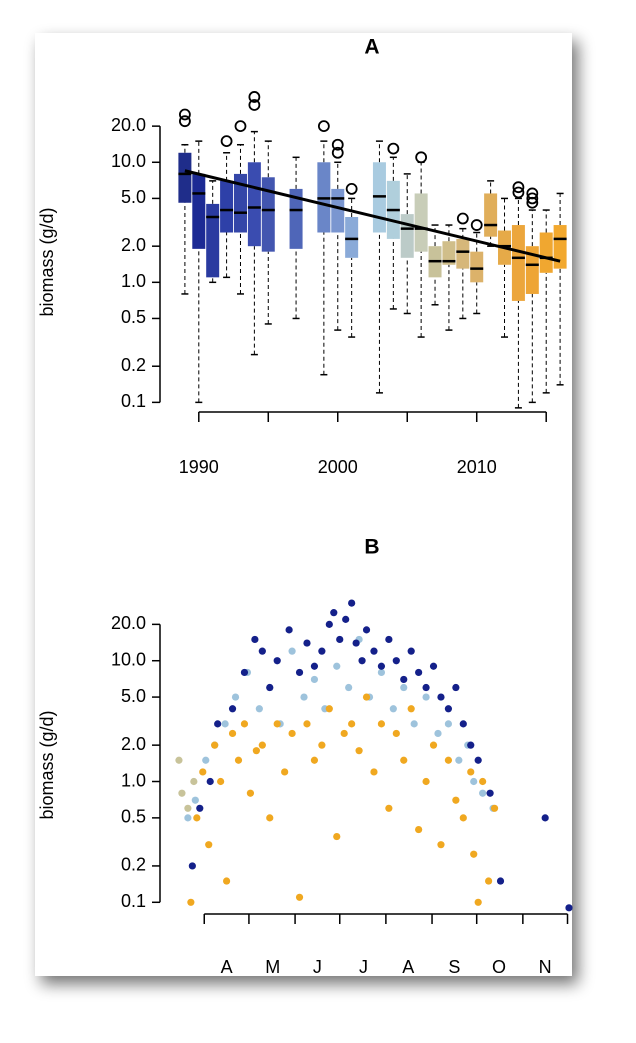 The height and width of the screenshot is (1043, 636). What do you see at coordinates (477, 467) in the screenshot?
I see `x-tick-label: 2010` at bounding box center [477, 467].